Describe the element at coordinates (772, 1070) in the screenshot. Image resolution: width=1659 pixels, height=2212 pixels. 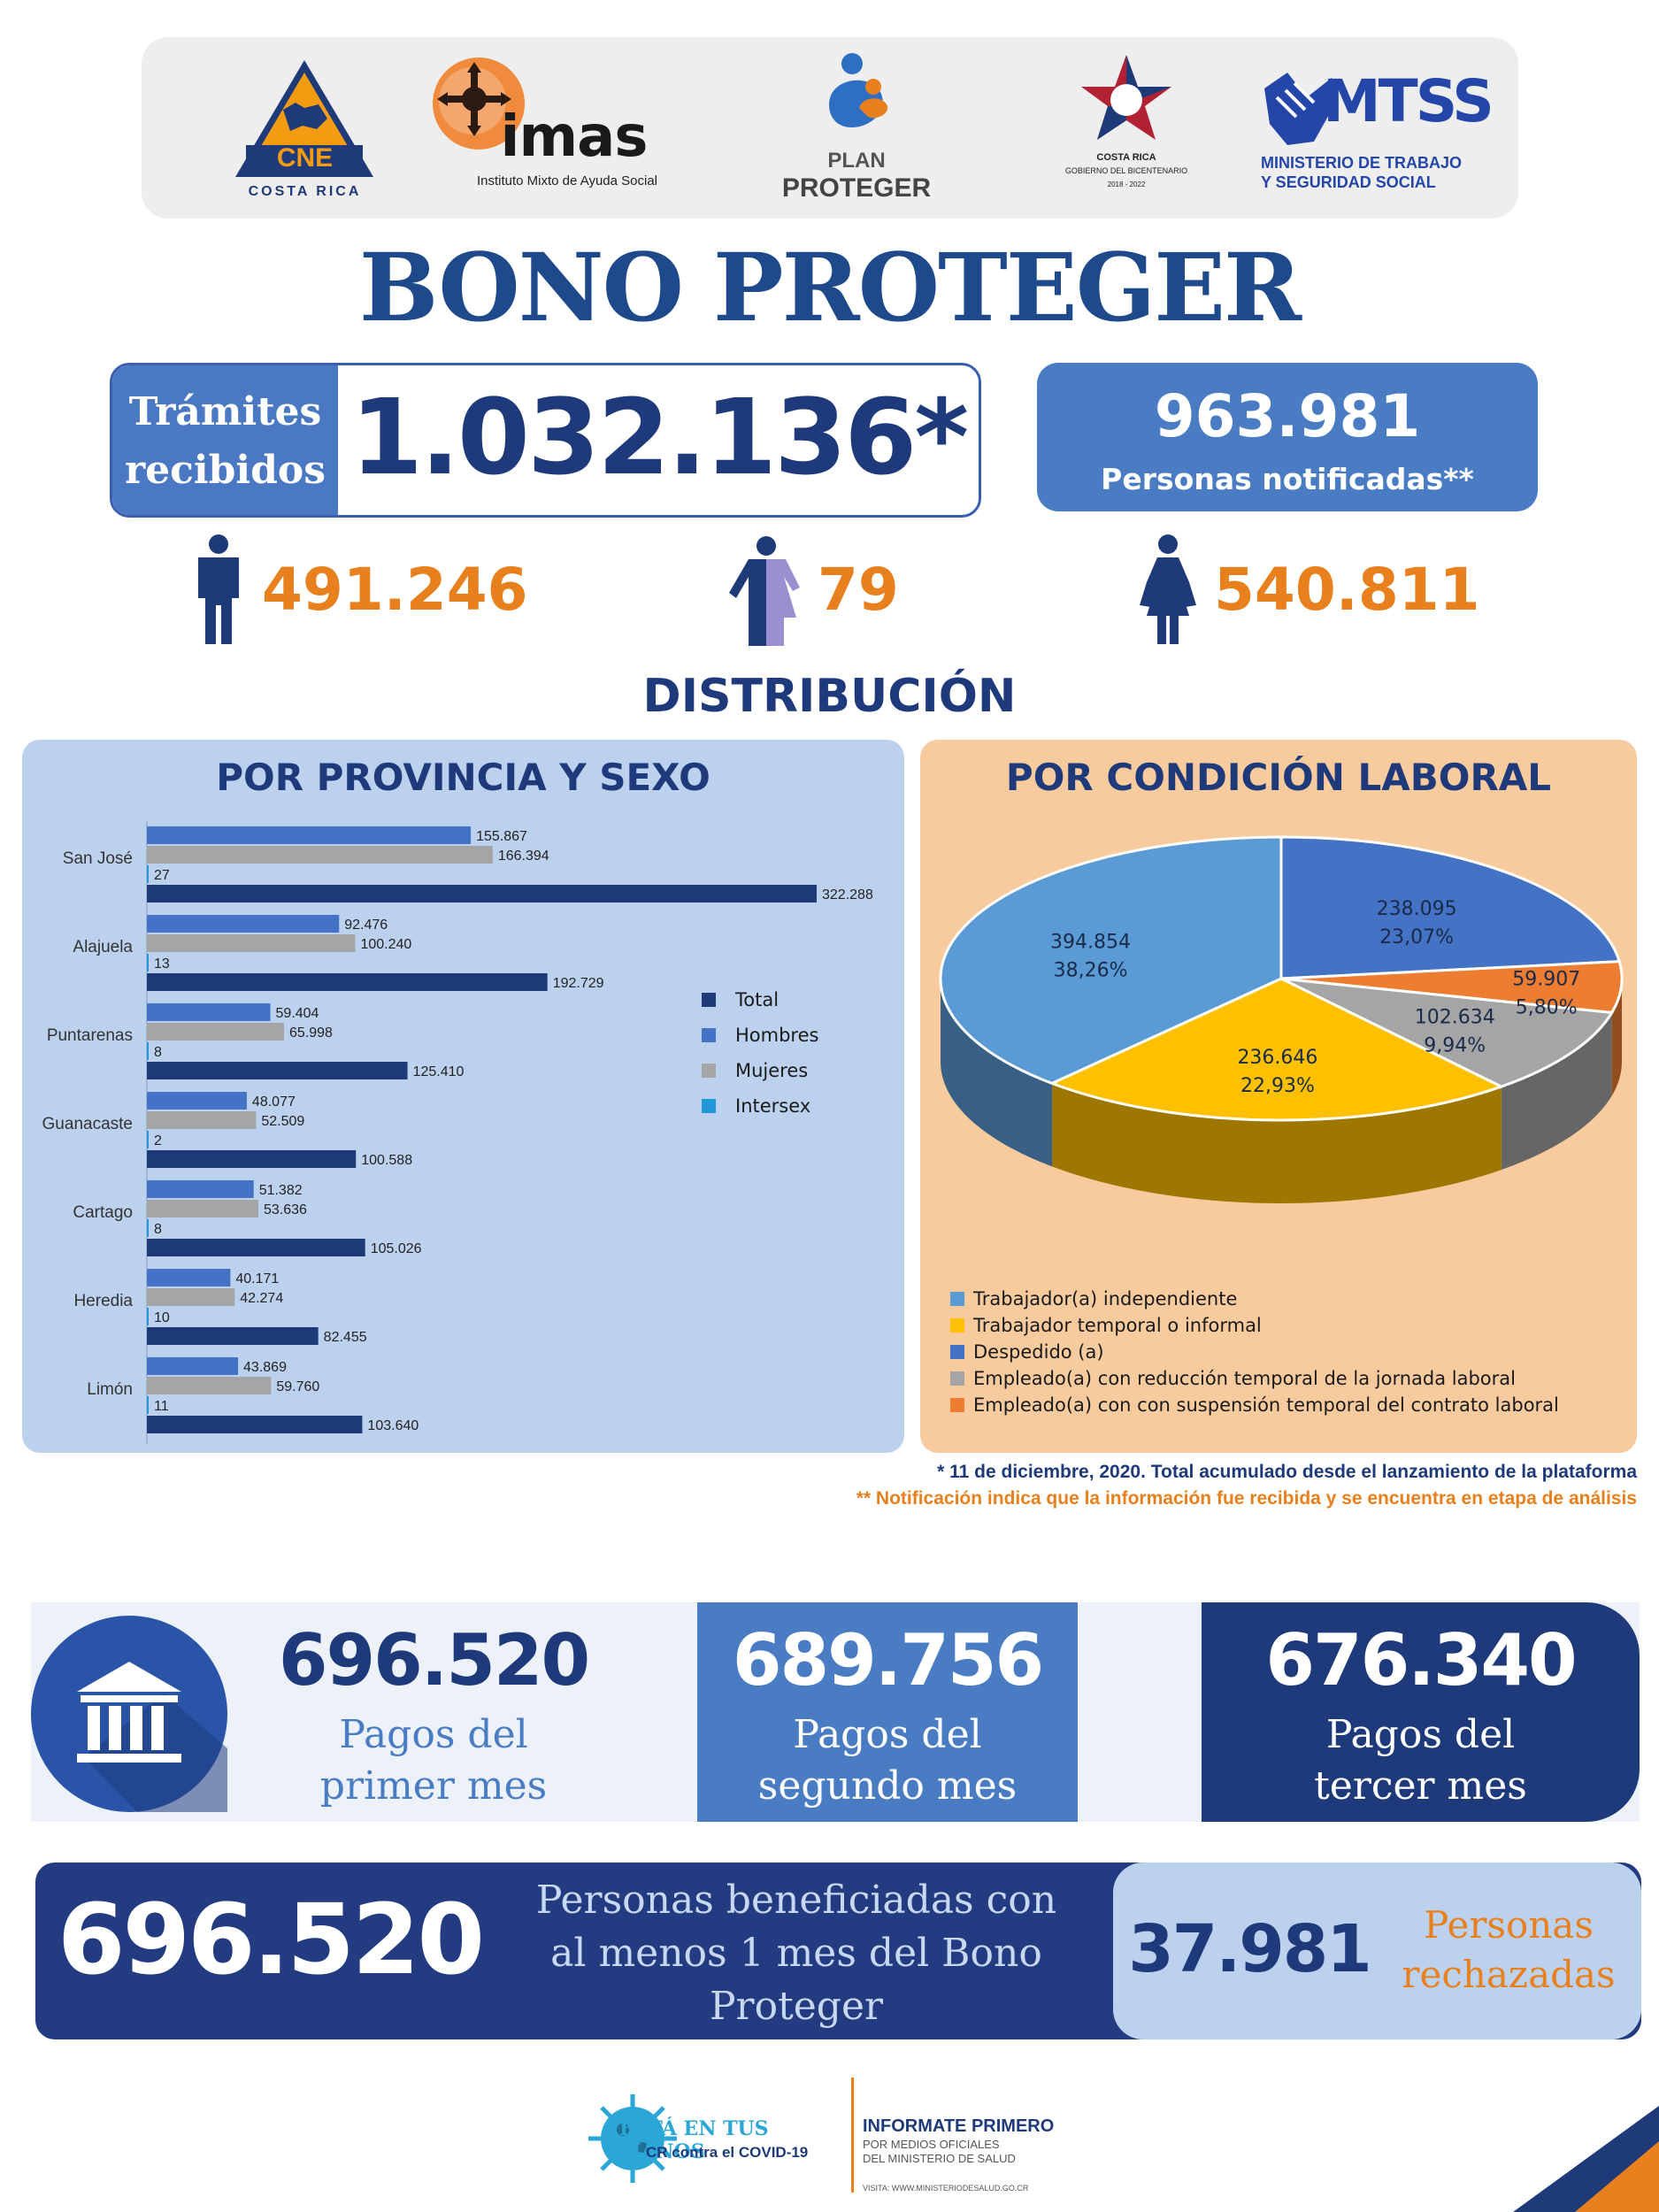
I see `legend-label-mujeres: Mujeres` at that location.